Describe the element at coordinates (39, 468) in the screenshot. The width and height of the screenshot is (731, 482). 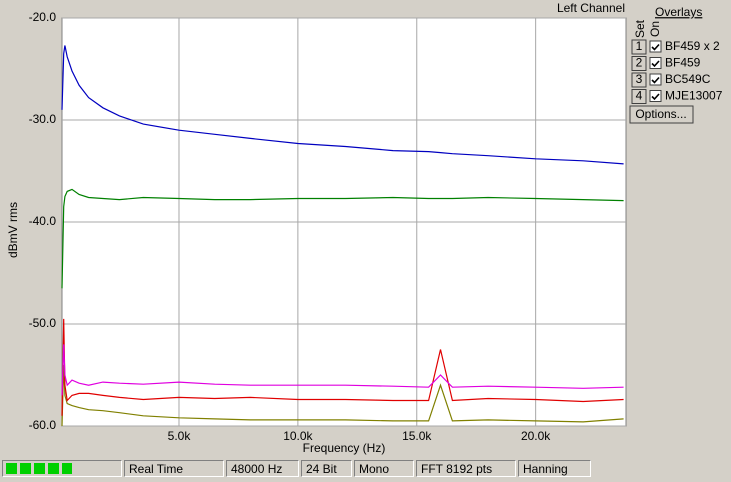
I see `level-leds` at that location.